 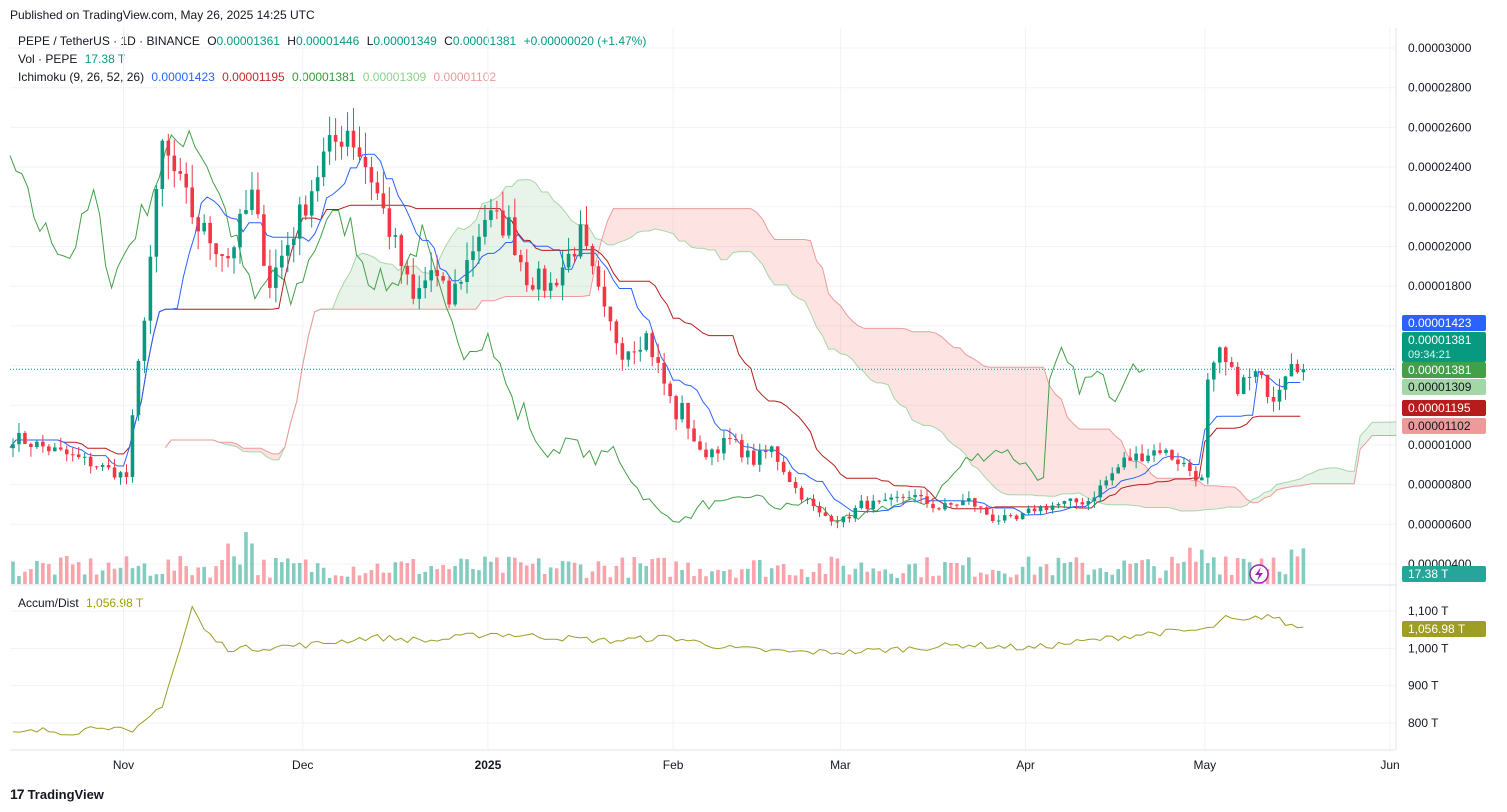 I want to click on legend-ichi-conversion: 0.00001423, so click(x=183, y=77).